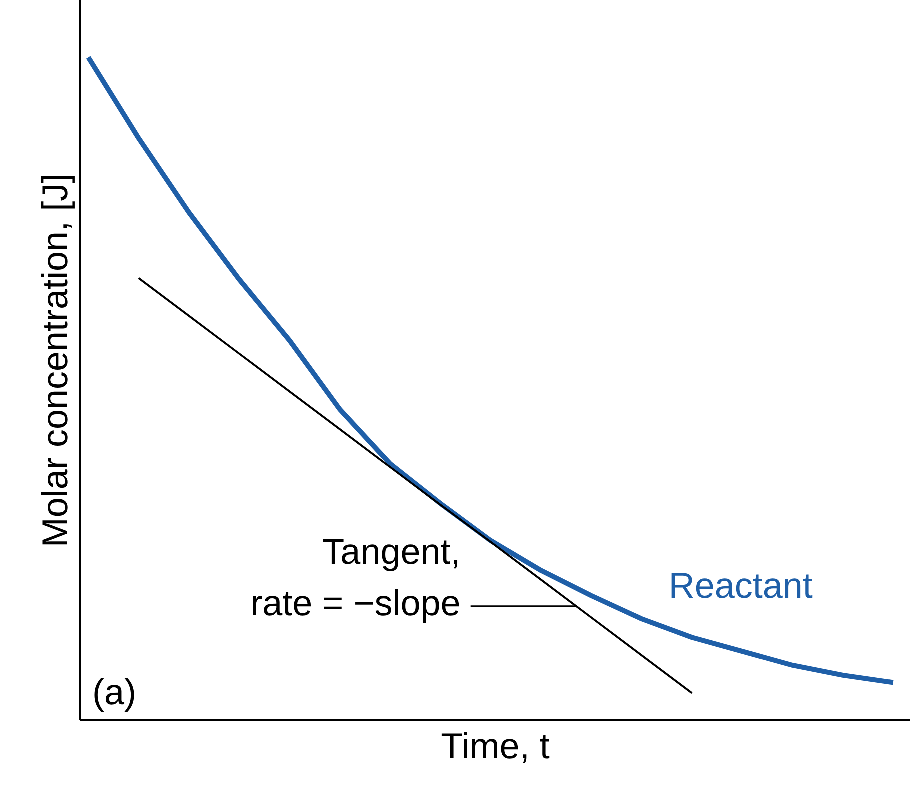 The height and width of the screenshot is (805, 916). What do you see at coordinates (114, 692) in the screenshot?
I see `annotation: (a)` at bounding box center [114, 692].